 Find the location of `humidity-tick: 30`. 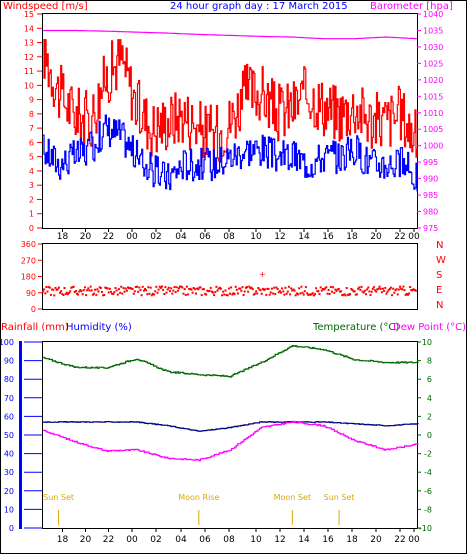

humidity-tick: 30 is located at coordinates (9, 472).